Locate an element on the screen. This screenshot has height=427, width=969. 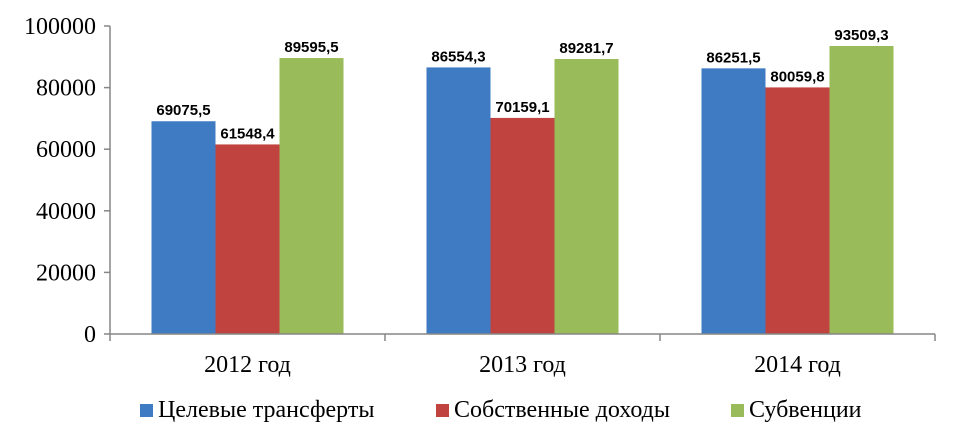
data-label: 86251,5 is located at coordinates (733, 57).